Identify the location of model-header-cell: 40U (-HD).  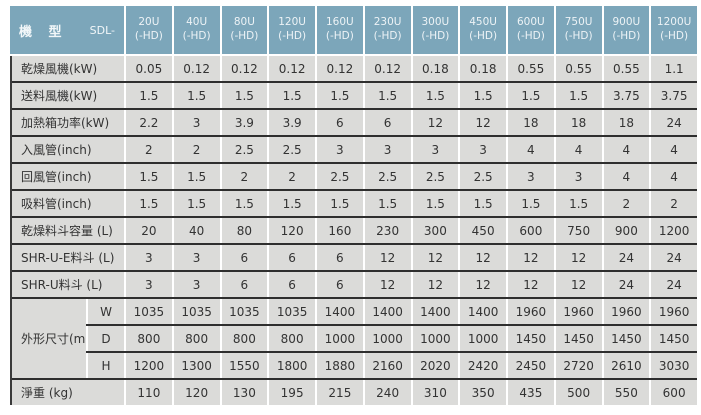
(195, 30).